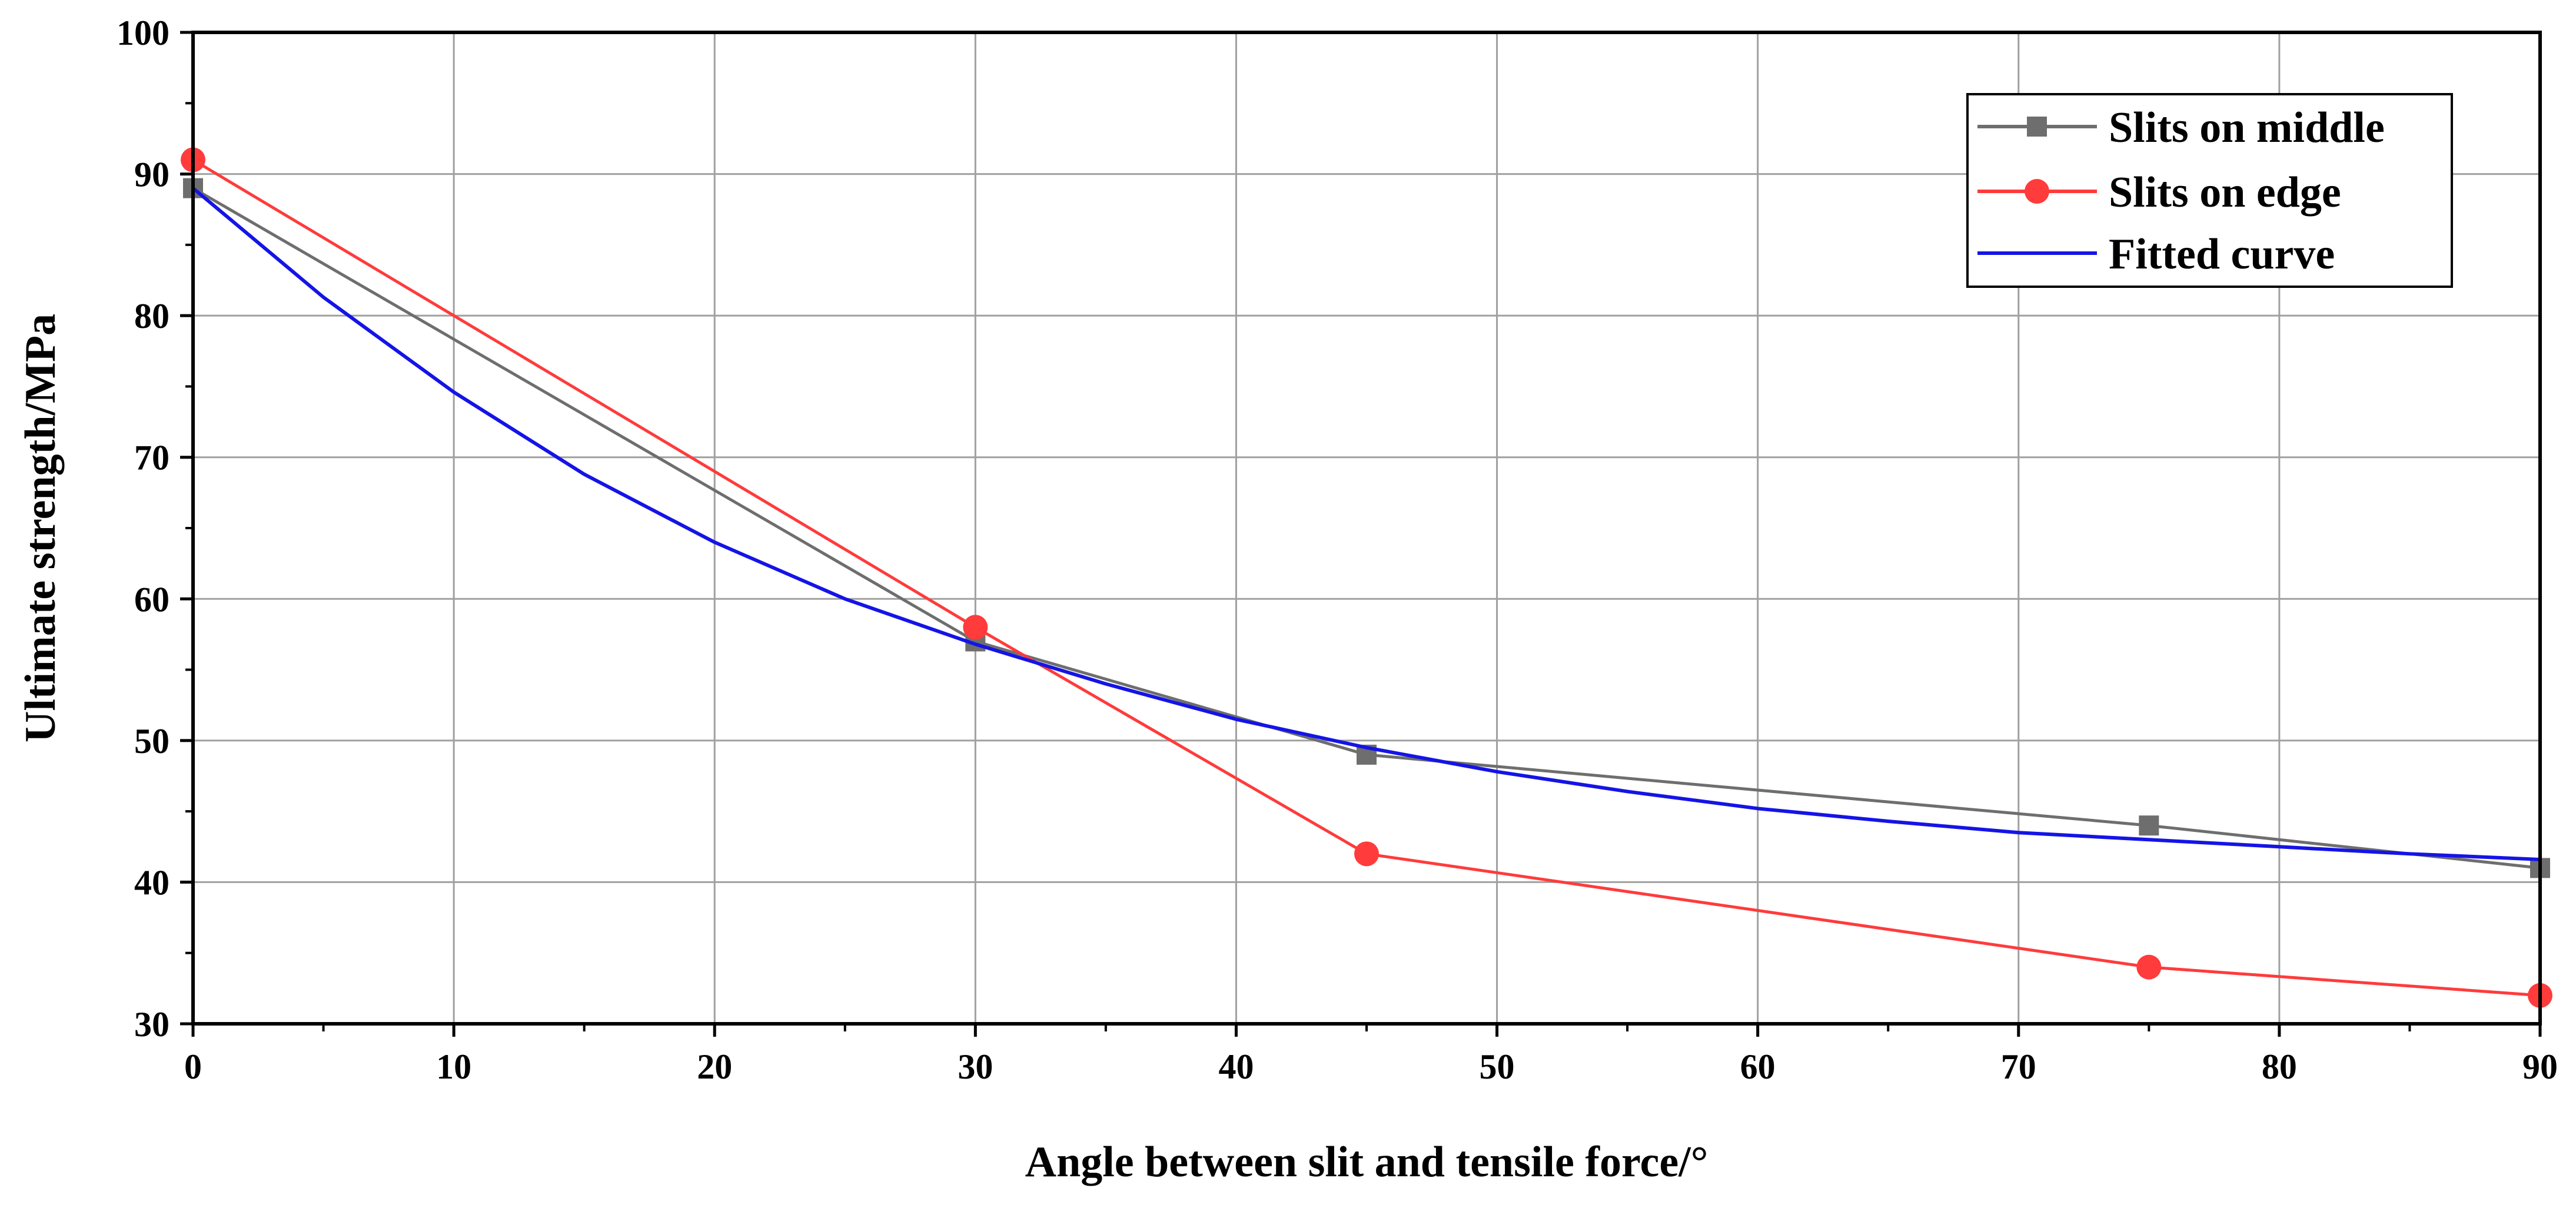  What do you see at coordinates (2279, 1066) in the screenshot?
I see `x-tick-label: 80` at bounding box center [2279, 1066].